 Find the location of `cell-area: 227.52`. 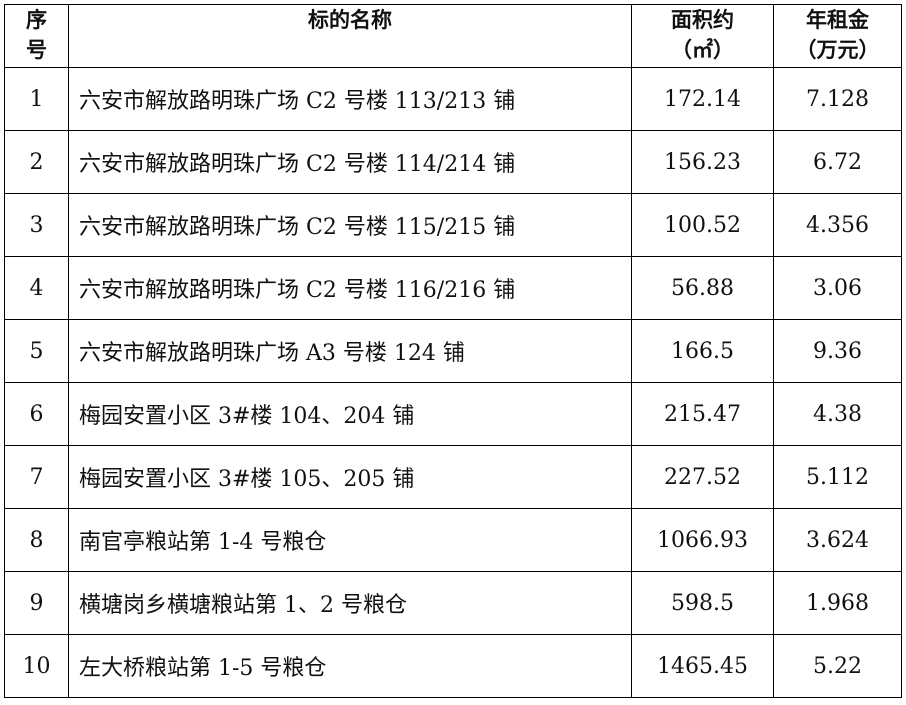

cell-area: 227.52 is located at coordinates (702, 477).